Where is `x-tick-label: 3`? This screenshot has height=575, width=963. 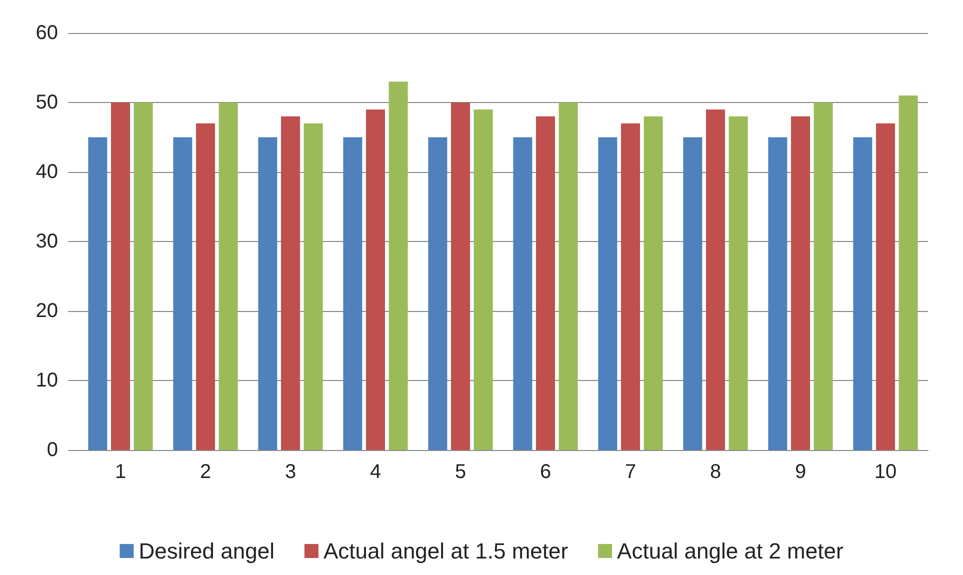
x-tick-label: 3 is located at coordinates (290, 472).